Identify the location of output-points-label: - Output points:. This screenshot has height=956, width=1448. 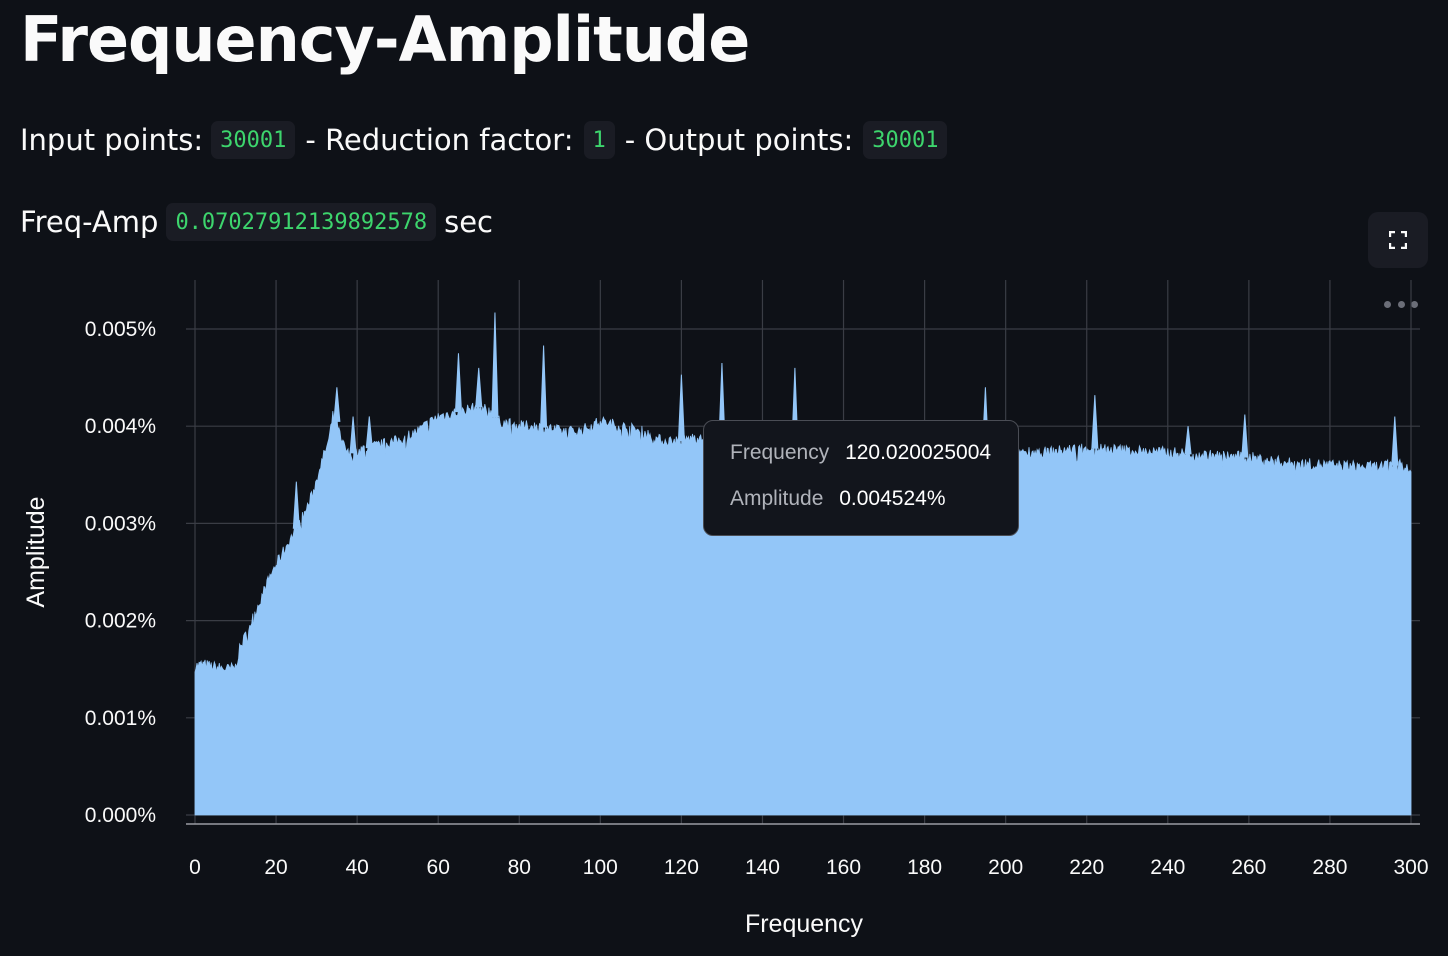
(739, 140).